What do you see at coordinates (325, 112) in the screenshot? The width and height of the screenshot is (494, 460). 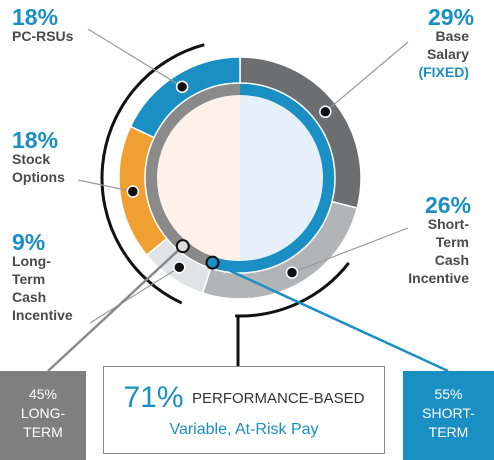 I see `base-salary-marker` at bounding box center [325, 112].